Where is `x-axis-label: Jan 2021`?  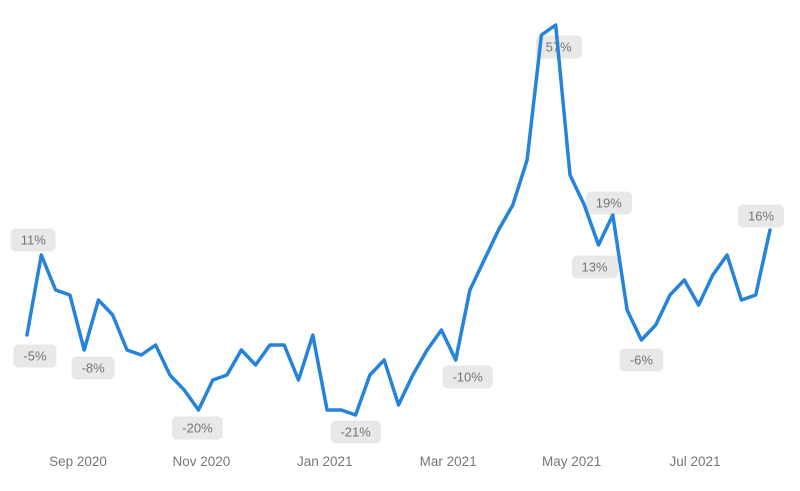
x-axis-label: Jan 2021 is located at coordinates (325, 461).